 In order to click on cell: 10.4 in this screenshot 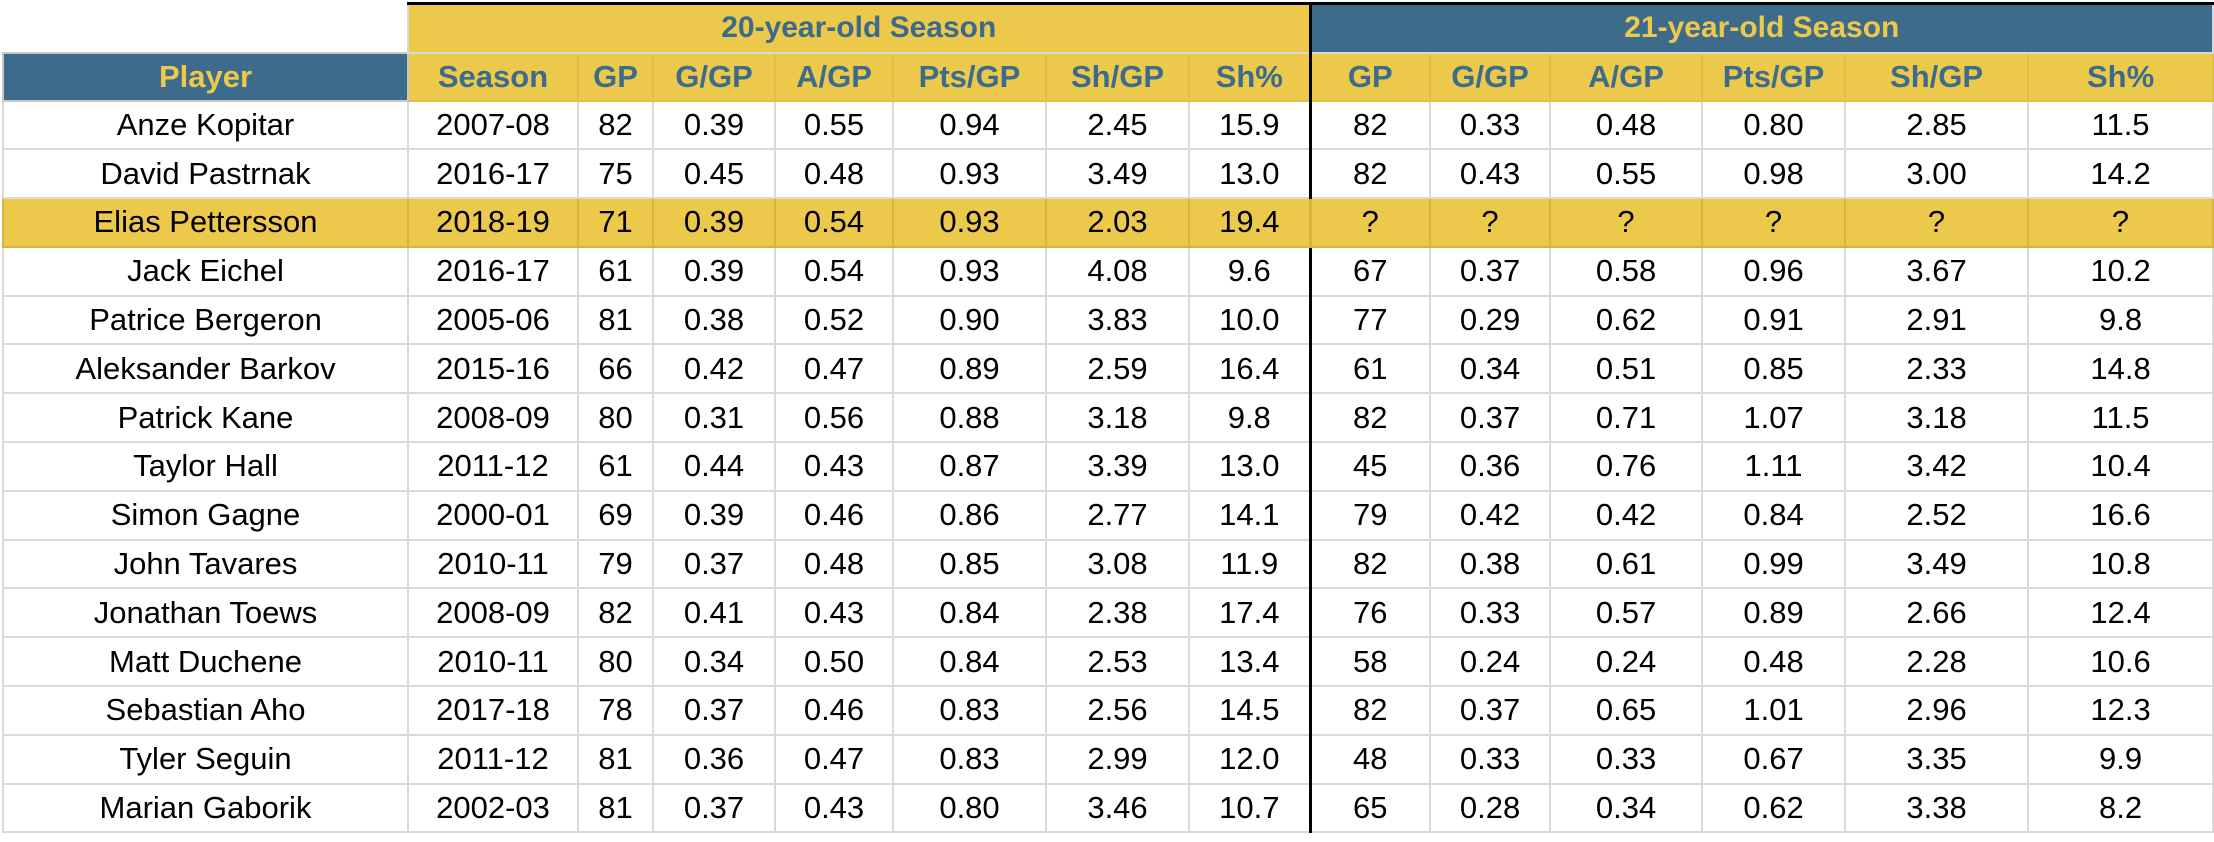, I will do `click(2120, 466)`.